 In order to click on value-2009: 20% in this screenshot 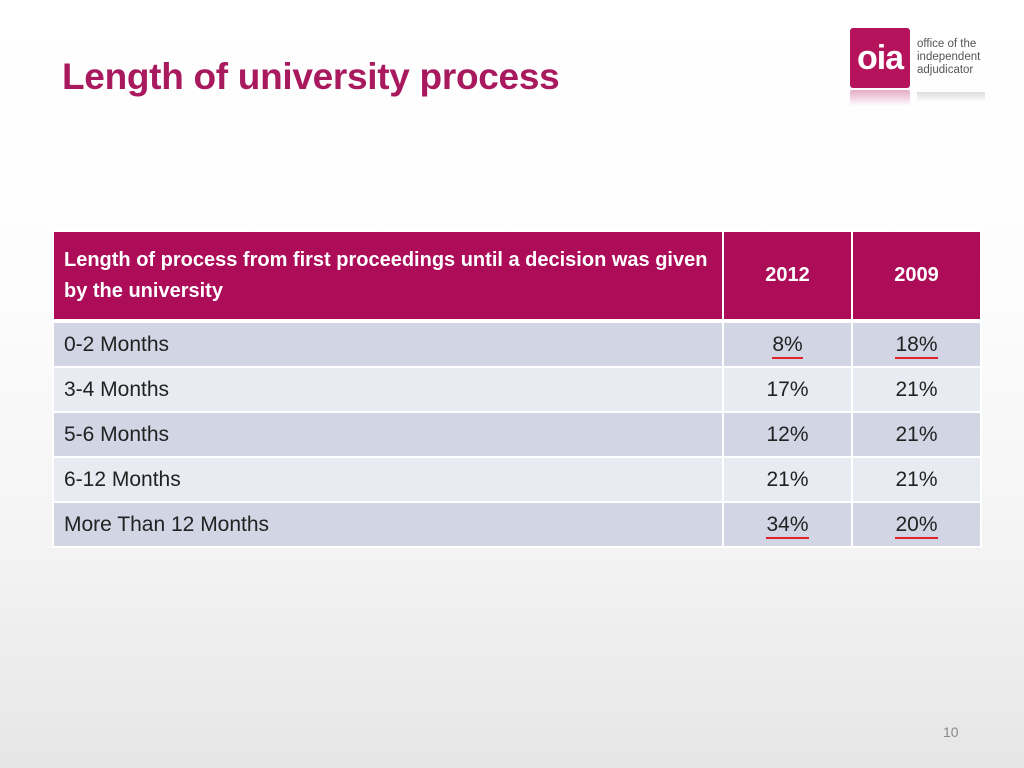, I will do `click(916, 524)`.